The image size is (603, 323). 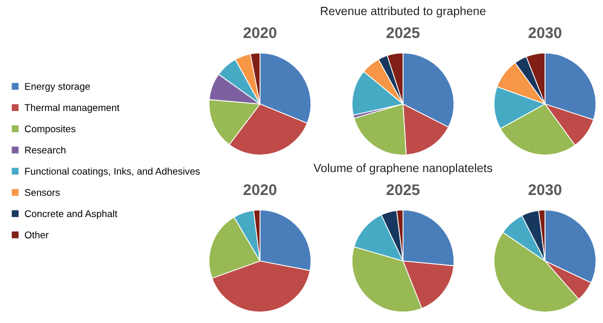 I want to click on legend-label: Other, so click(x=36, y=234).